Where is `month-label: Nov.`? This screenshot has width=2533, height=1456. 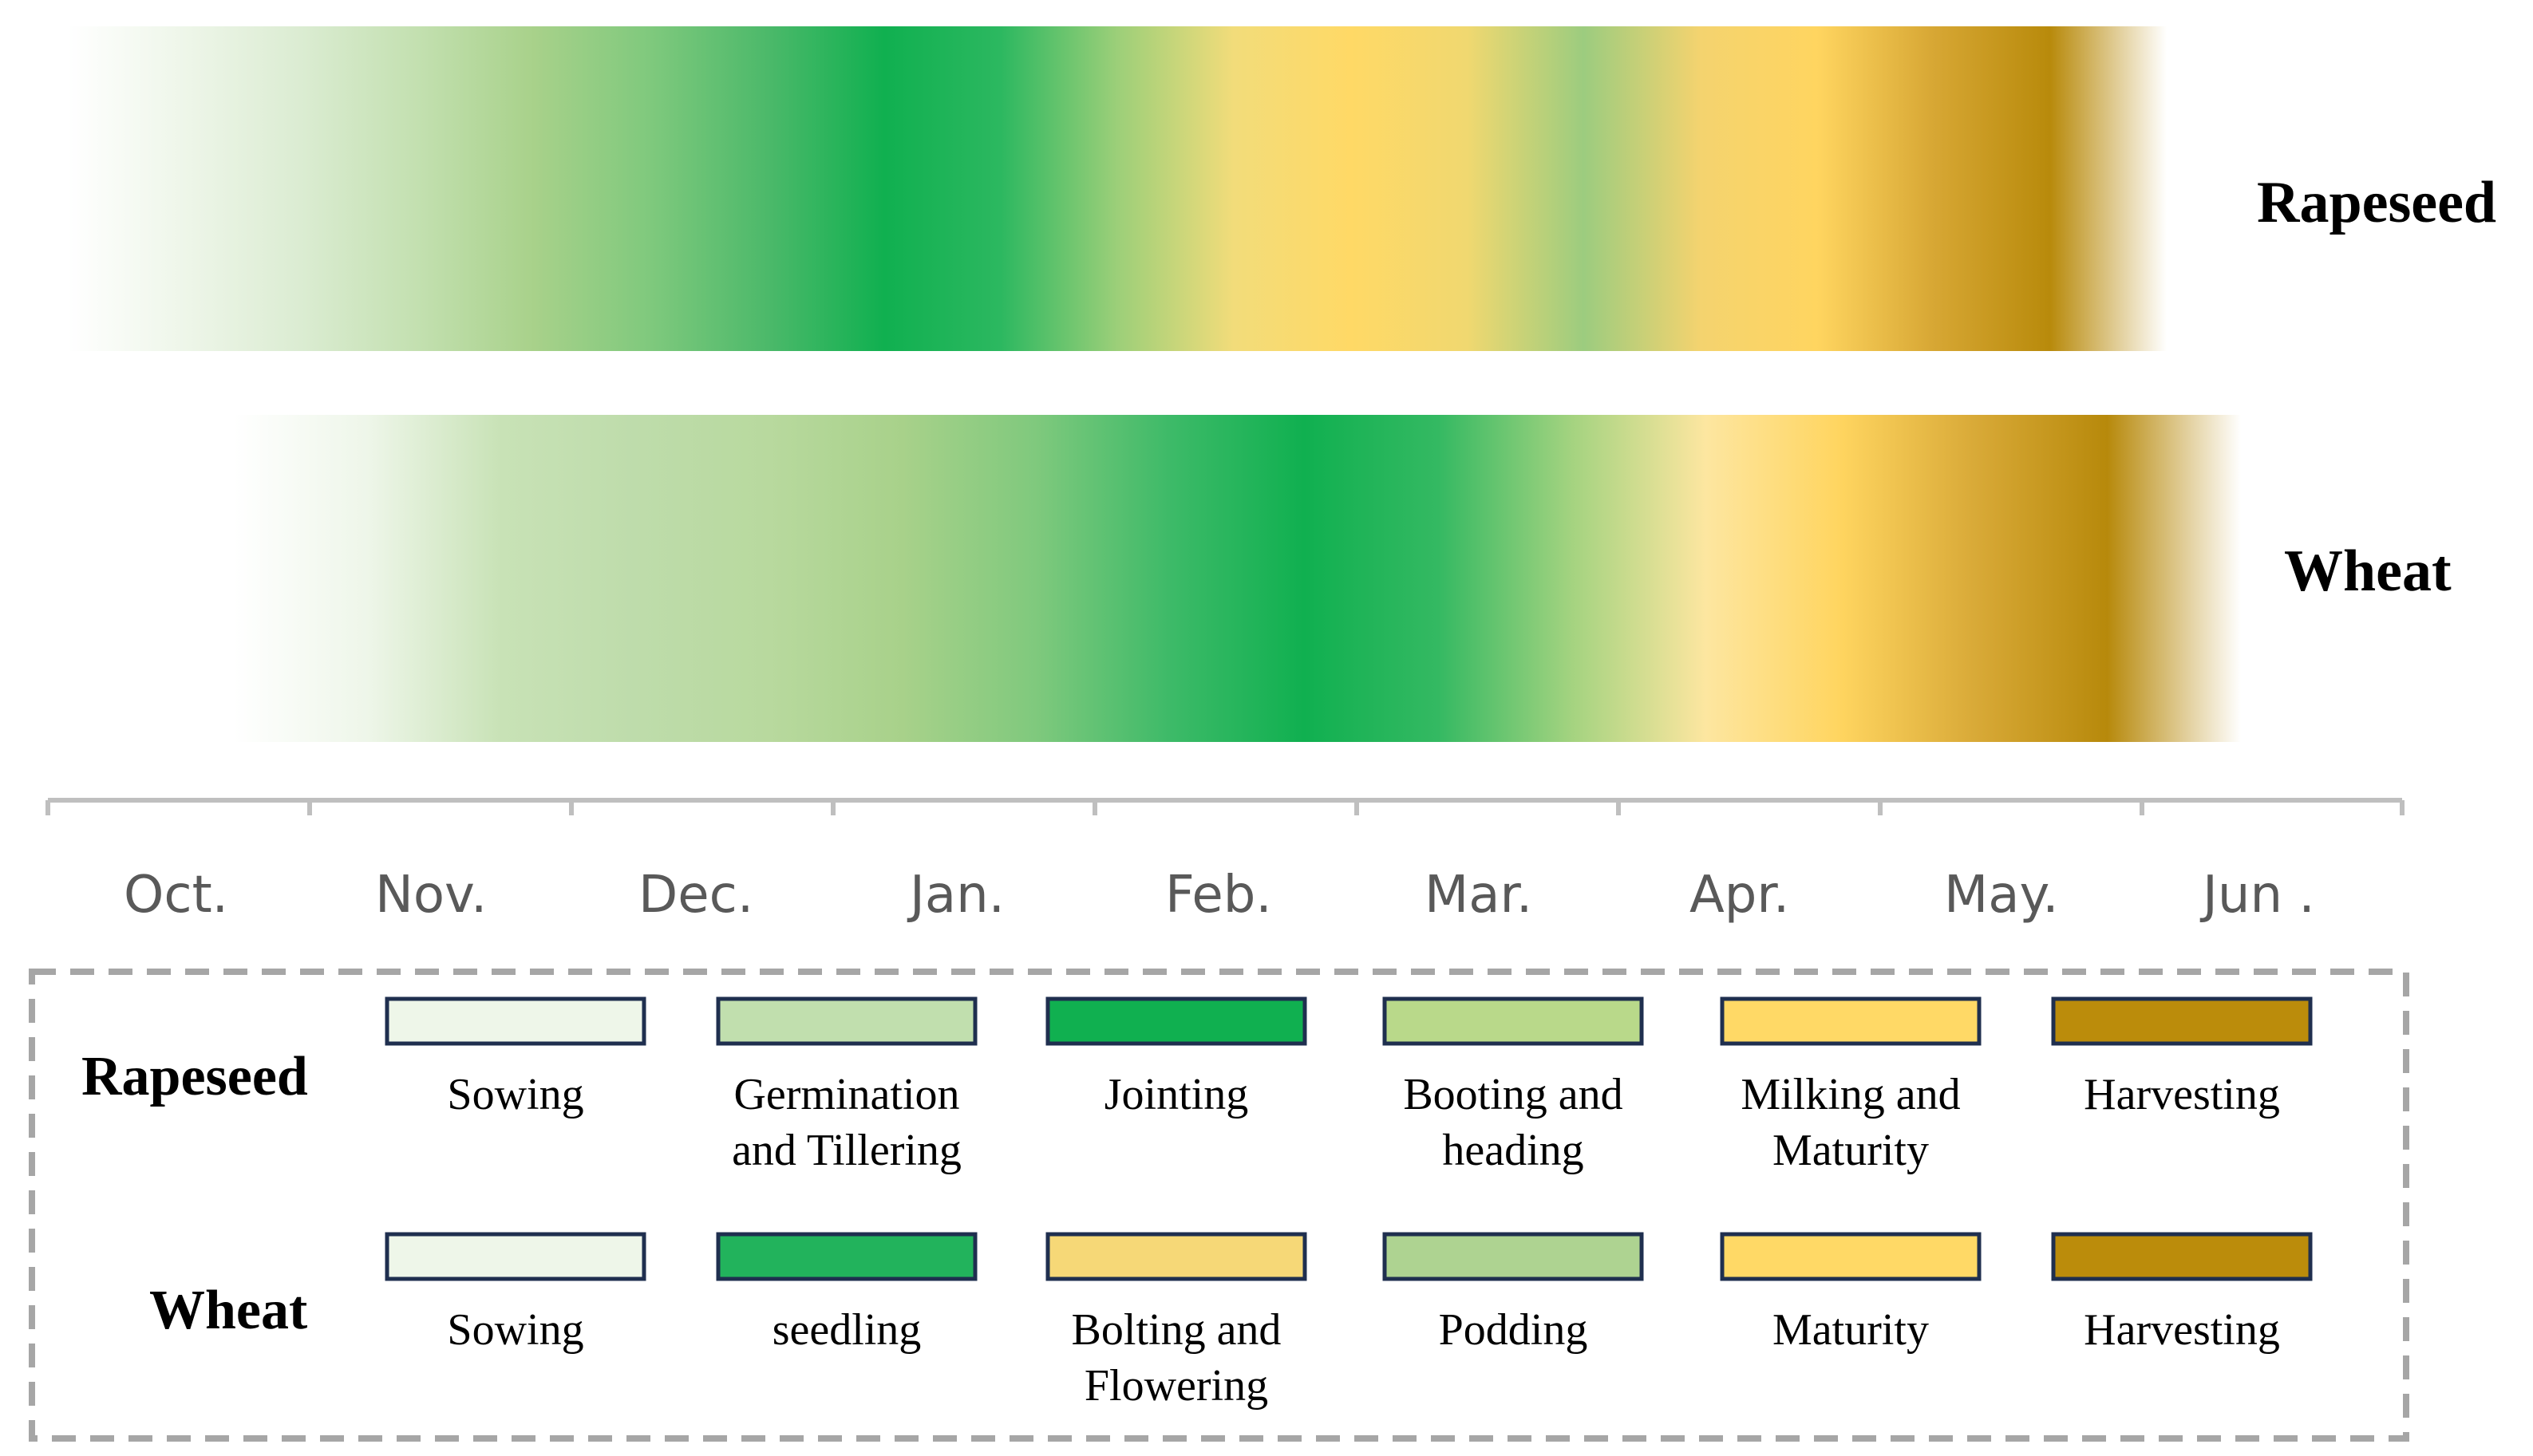 month-label: Nov. is located at coordinates (431, 895).